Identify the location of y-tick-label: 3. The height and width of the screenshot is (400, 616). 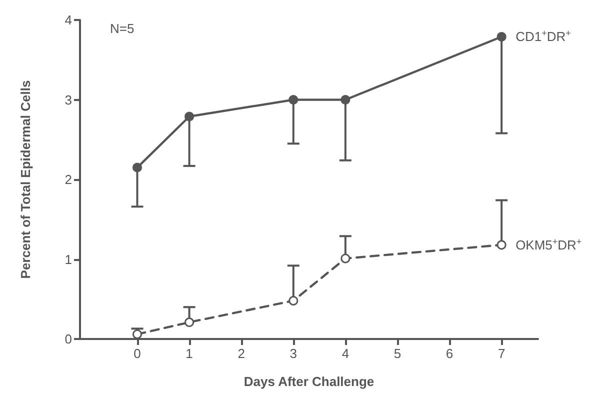
(68, 100).